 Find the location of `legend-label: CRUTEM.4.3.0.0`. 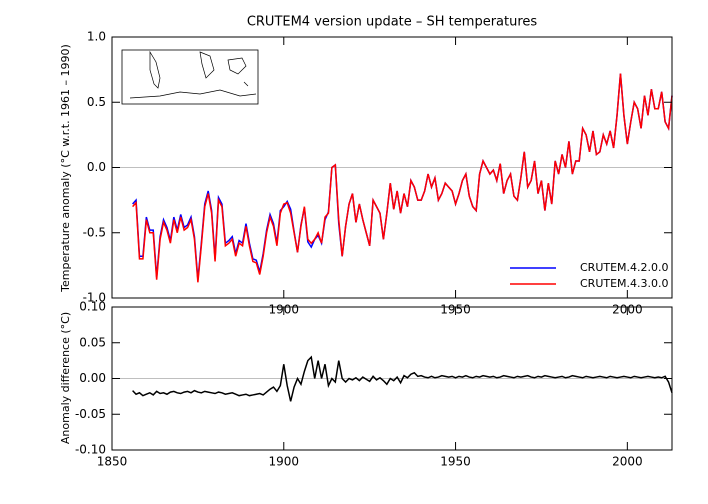

legend-label: CRUTEM.4.3.0.0 is located at coordinates (624, 283).